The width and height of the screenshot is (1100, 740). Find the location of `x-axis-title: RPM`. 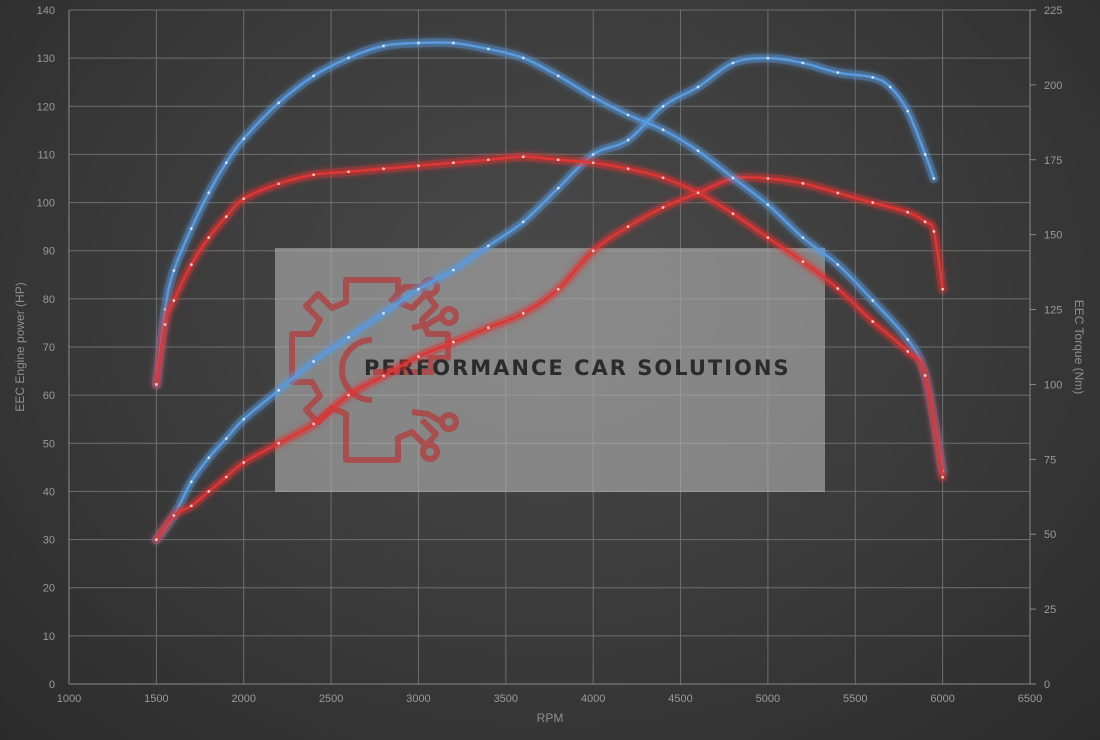

x-axis-title: RPM is located at coordinates (550, 718).